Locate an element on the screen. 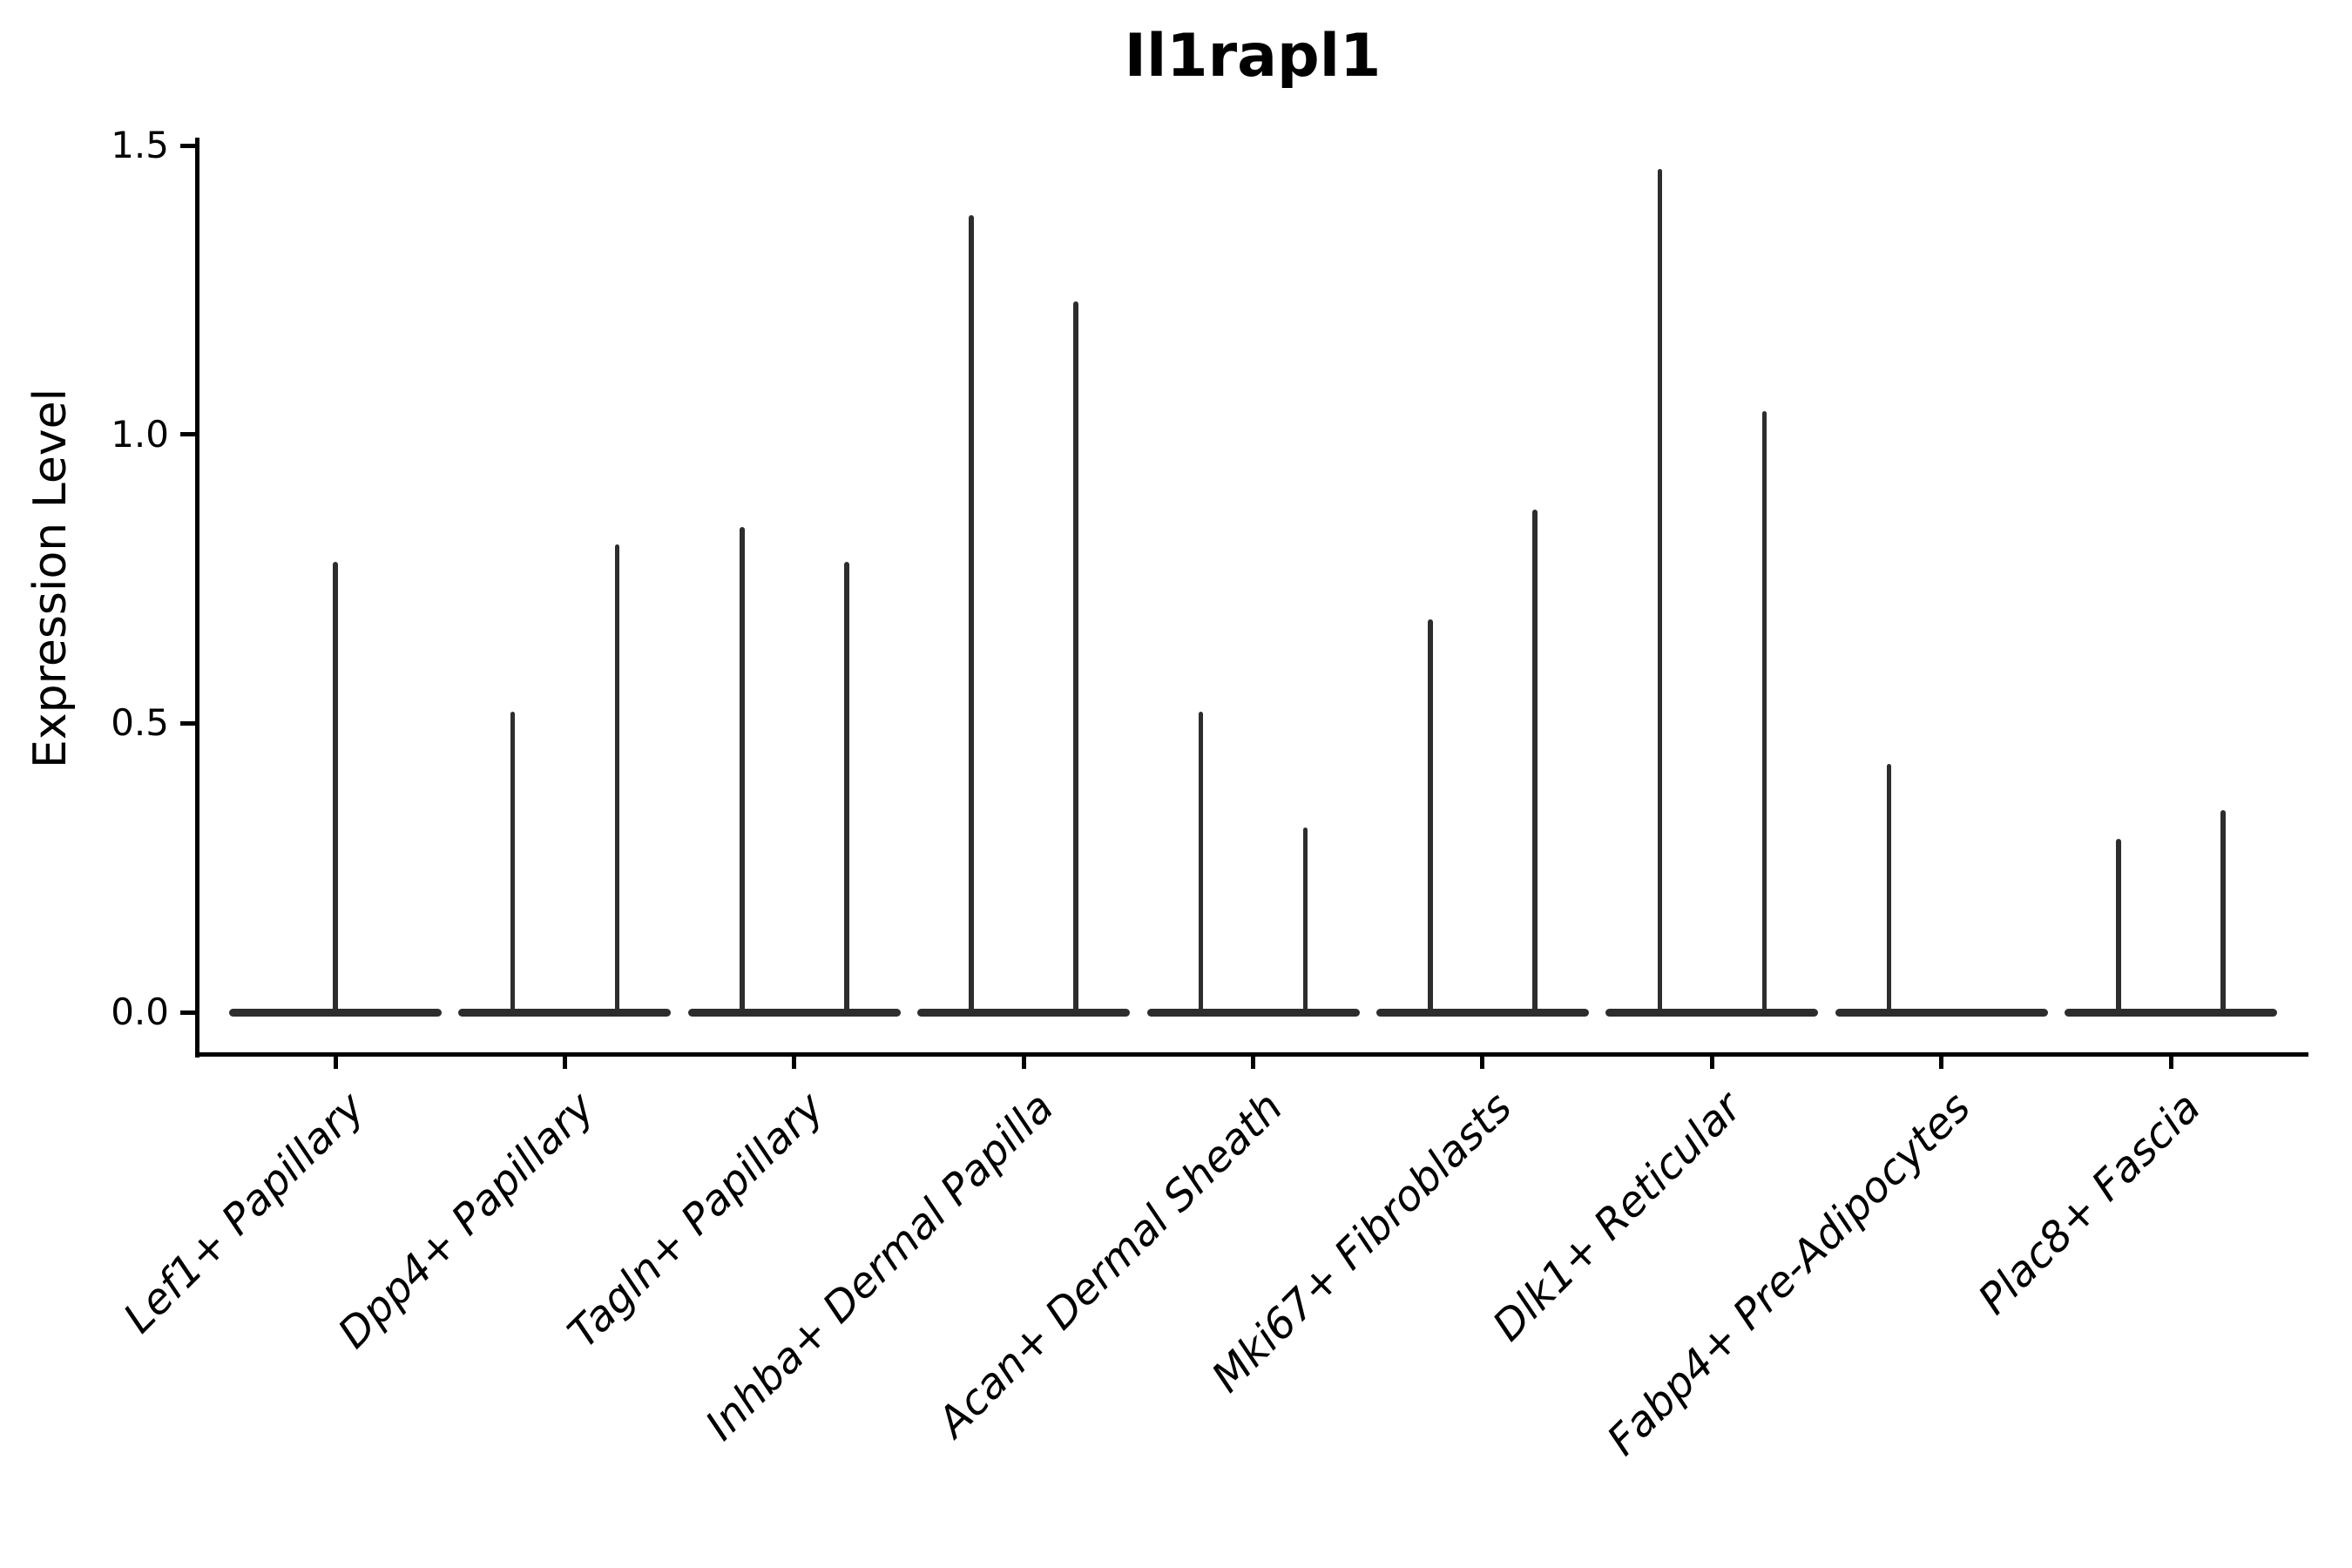 The height and width of the screenshot is (1568, 2352). y-tick-label: 0.0 is located at coordinates (140, 1012).